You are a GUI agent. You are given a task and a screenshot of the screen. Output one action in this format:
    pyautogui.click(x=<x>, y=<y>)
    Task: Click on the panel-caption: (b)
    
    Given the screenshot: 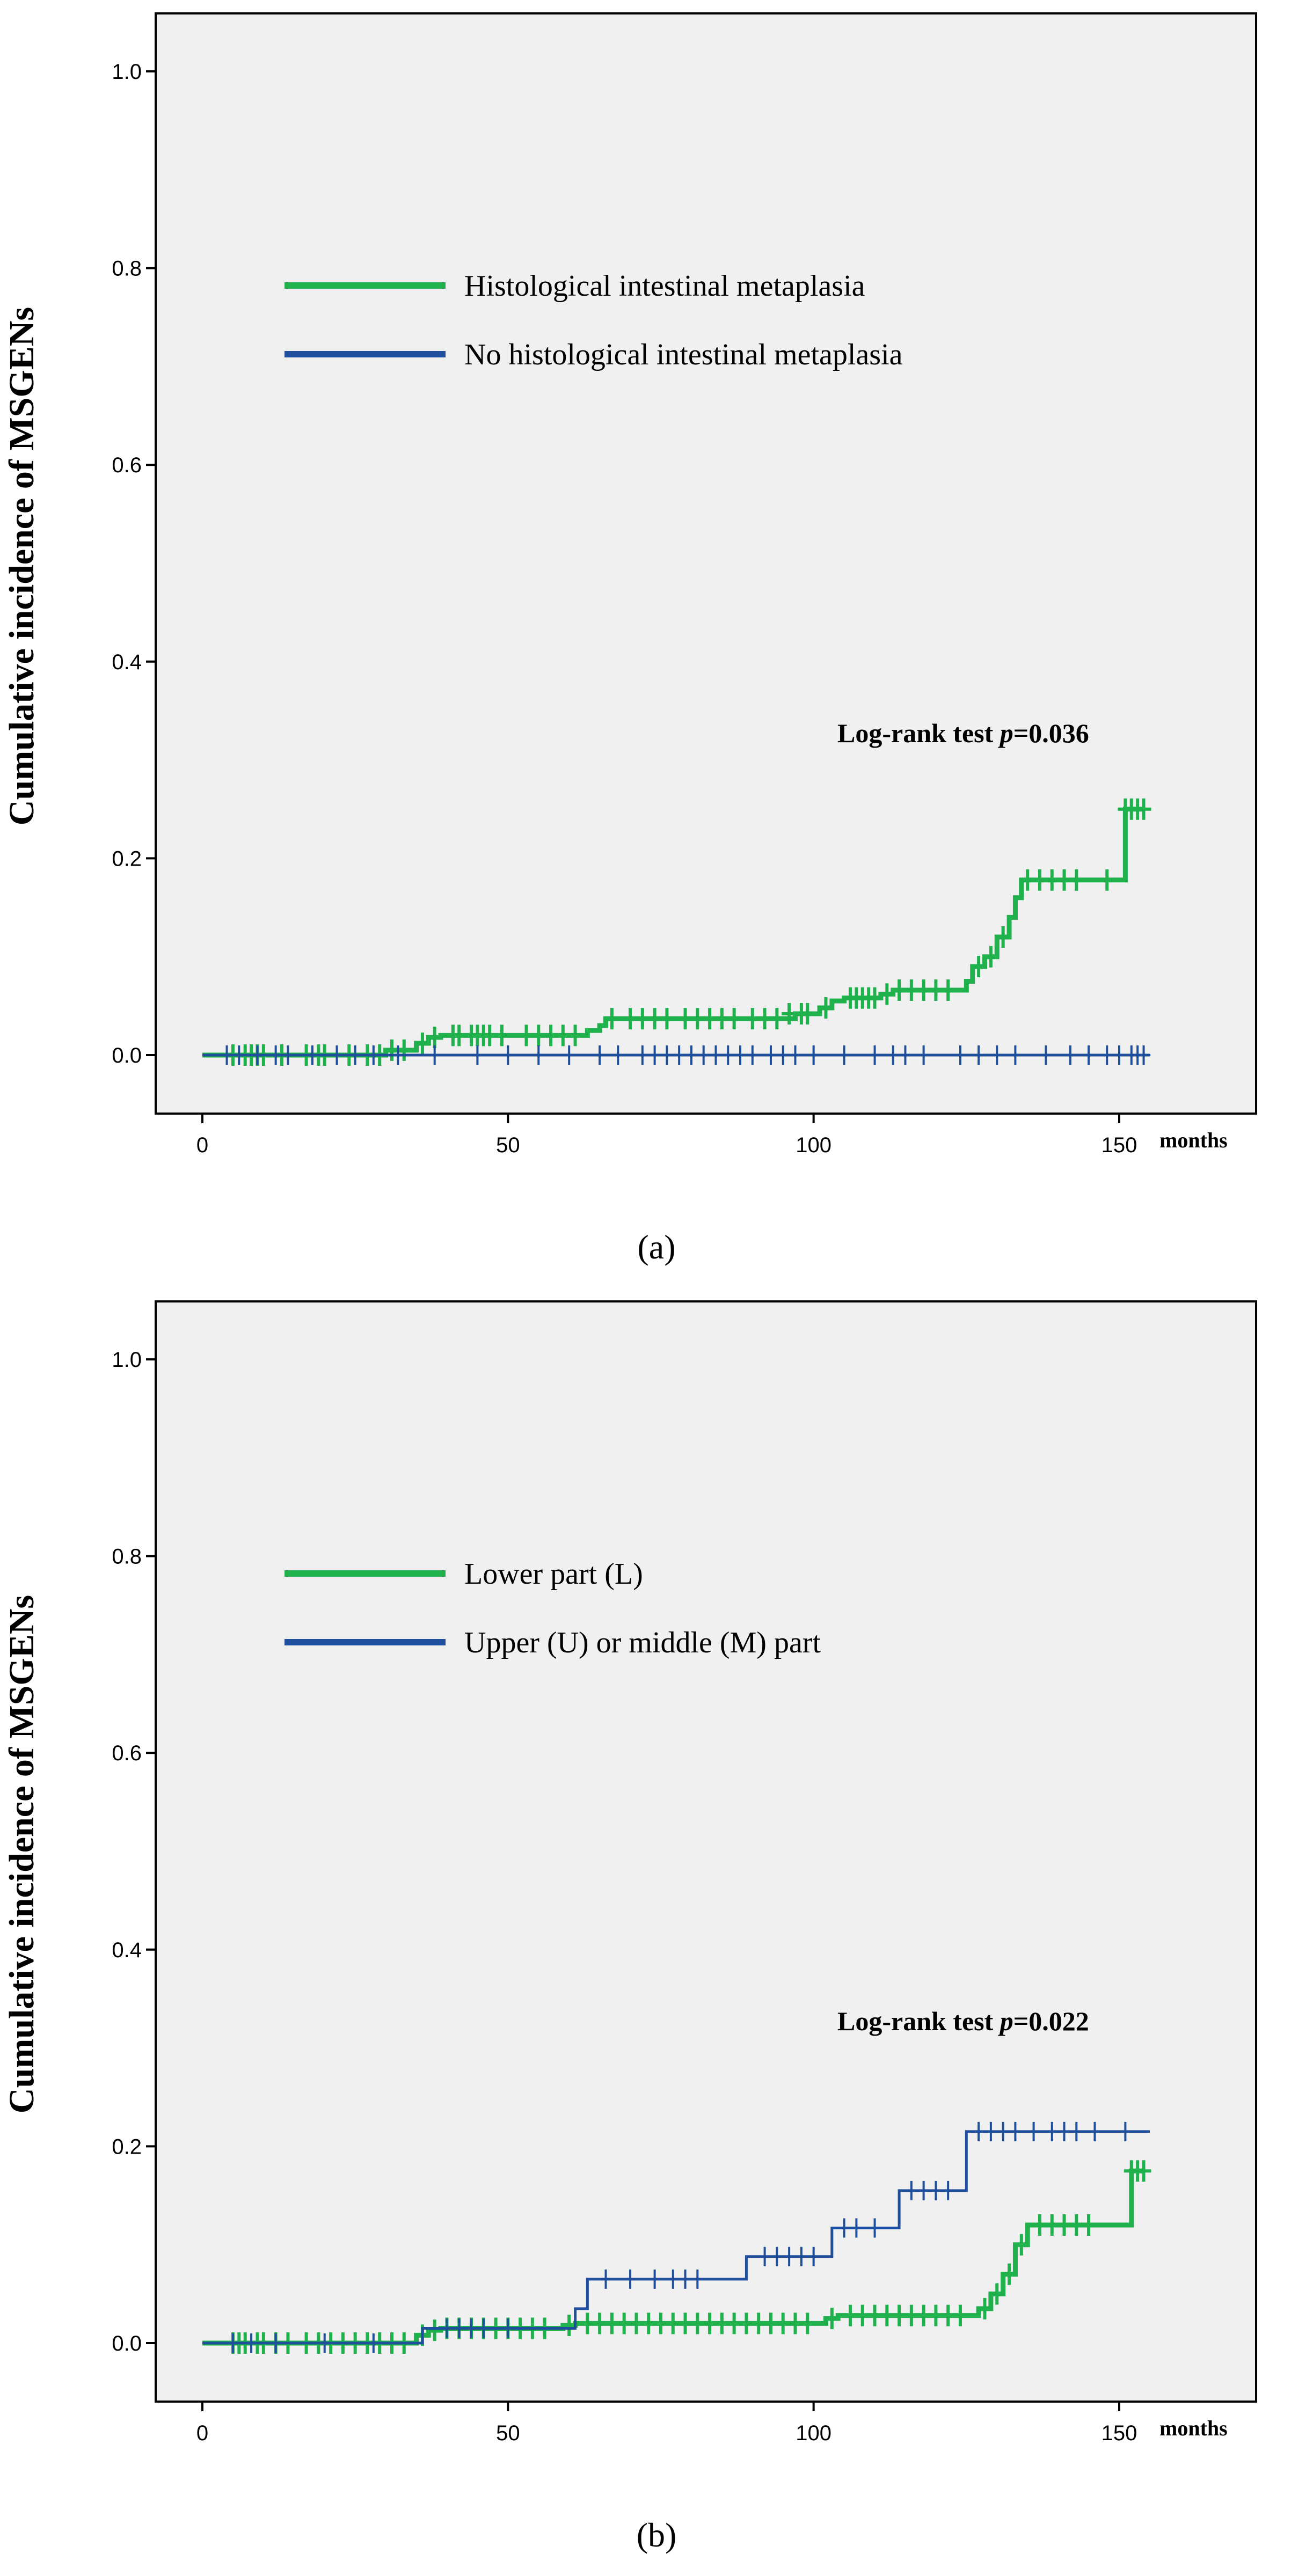 What is the action you would take?
    pyautogui.click(x=657, y=2535)
    